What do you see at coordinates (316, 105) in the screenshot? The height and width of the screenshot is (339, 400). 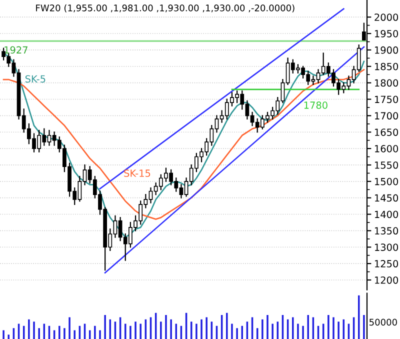 I see `series-label: 1780` at bounding box center [316, 105].